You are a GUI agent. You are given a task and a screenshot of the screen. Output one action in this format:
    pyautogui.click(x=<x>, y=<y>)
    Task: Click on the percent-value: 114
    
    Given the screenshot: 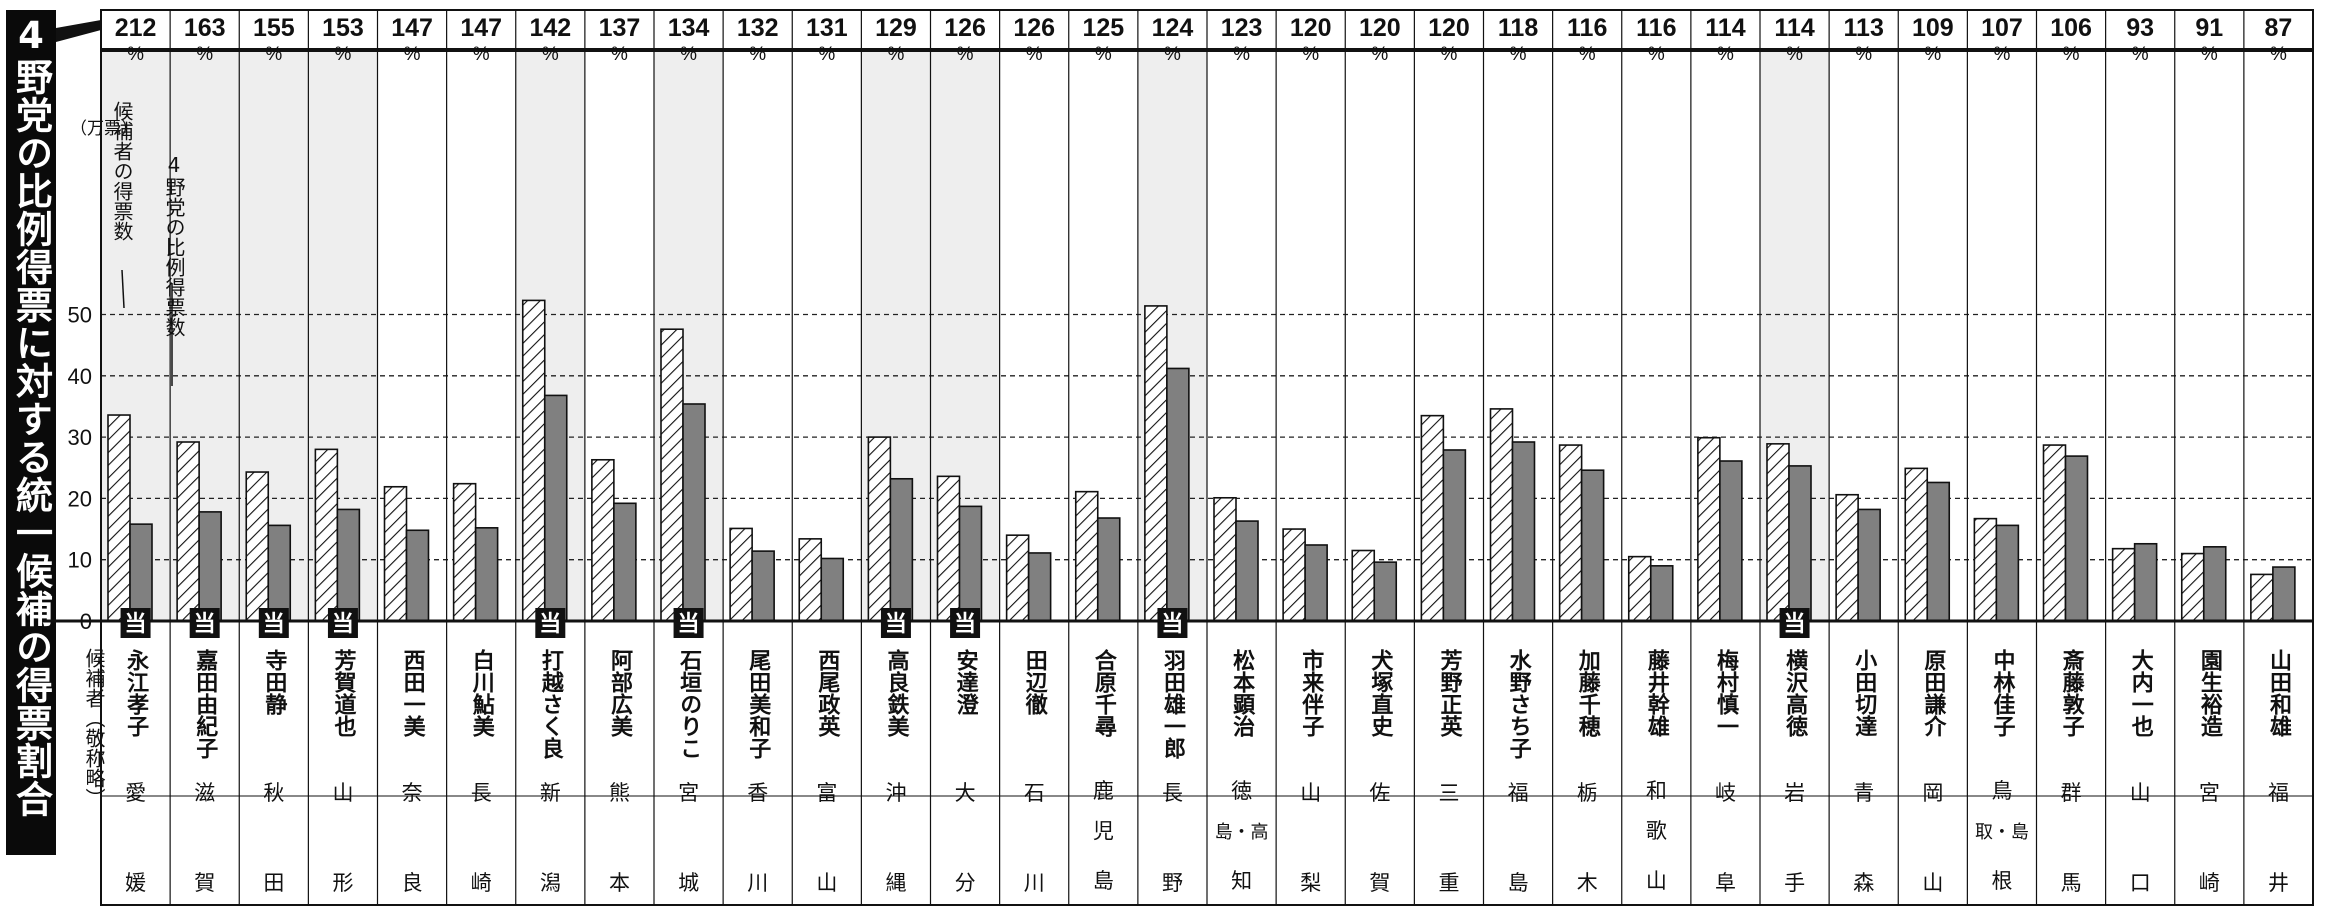 What is the action you would take?
    pyautogui.click(x=1794, y=28)
    